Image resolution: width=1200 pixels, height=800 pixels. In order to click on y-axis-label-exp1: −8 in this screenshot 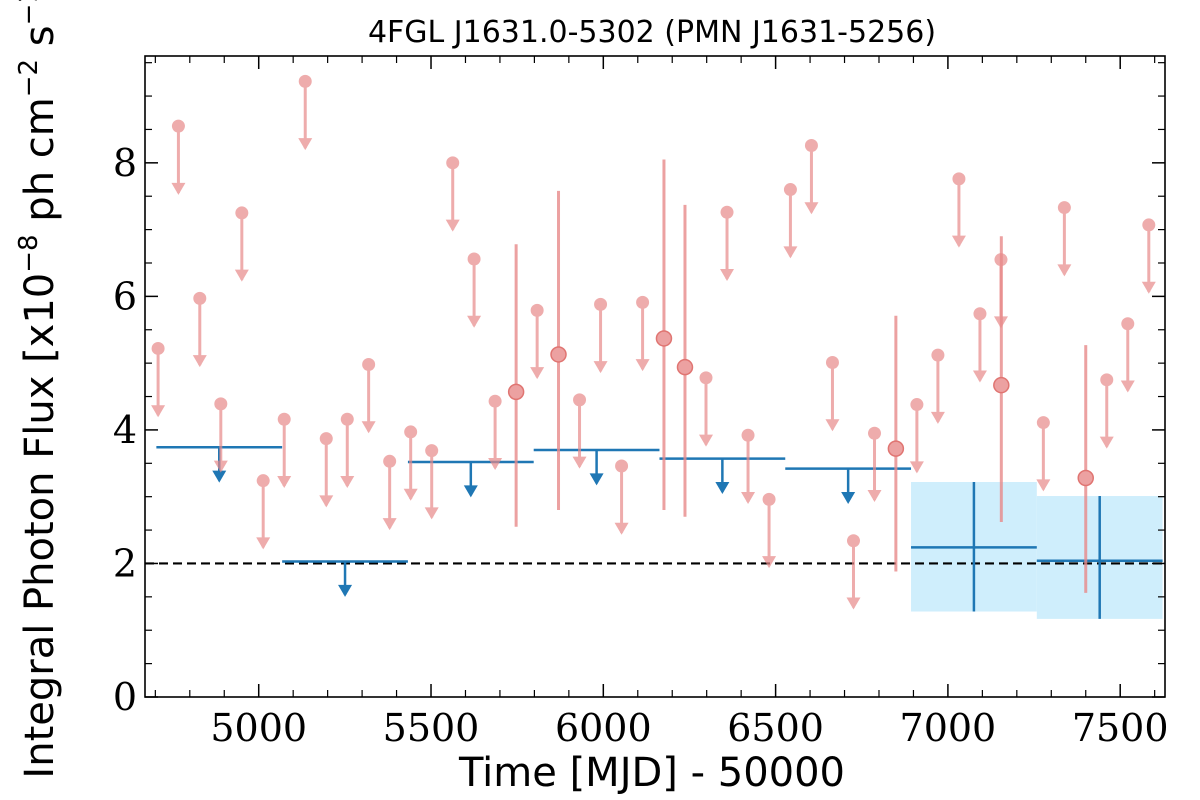, I will do `click(29, 253)`.